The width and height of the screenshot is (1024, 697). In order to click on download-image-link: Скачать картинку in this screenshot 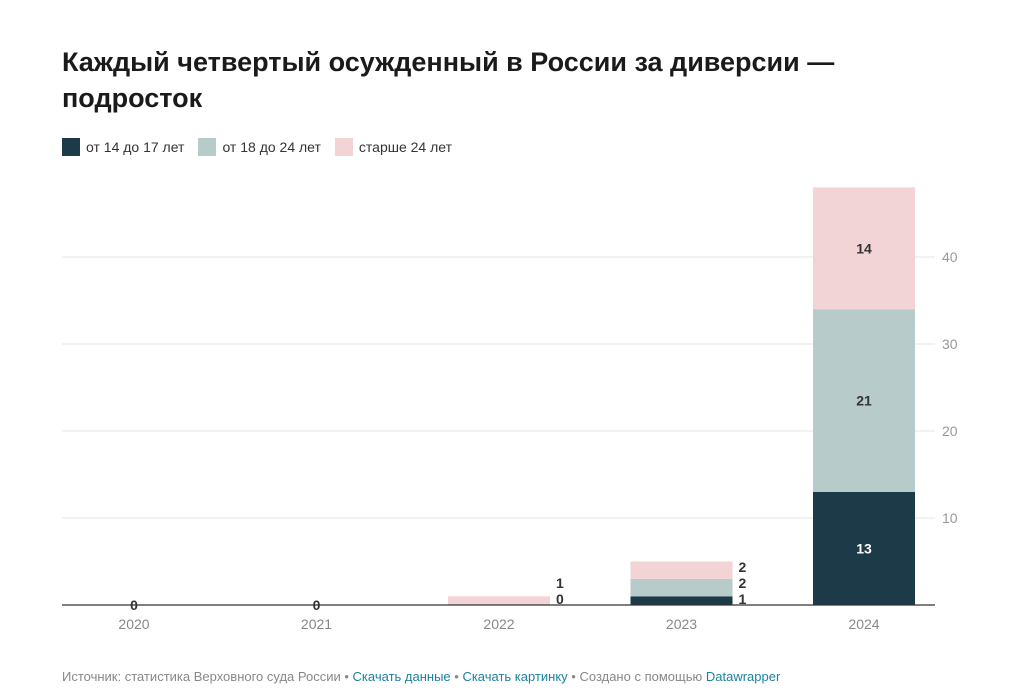, I will do `click(515, 676)`.